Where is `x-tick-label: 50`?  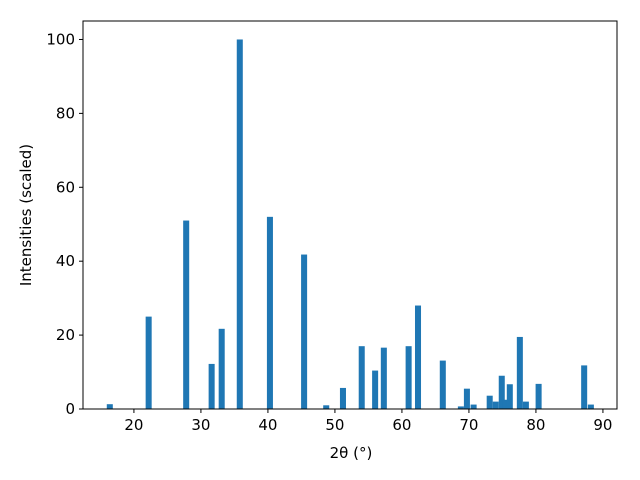
x-tick-label: 50 is located at coordinates (334, 425).